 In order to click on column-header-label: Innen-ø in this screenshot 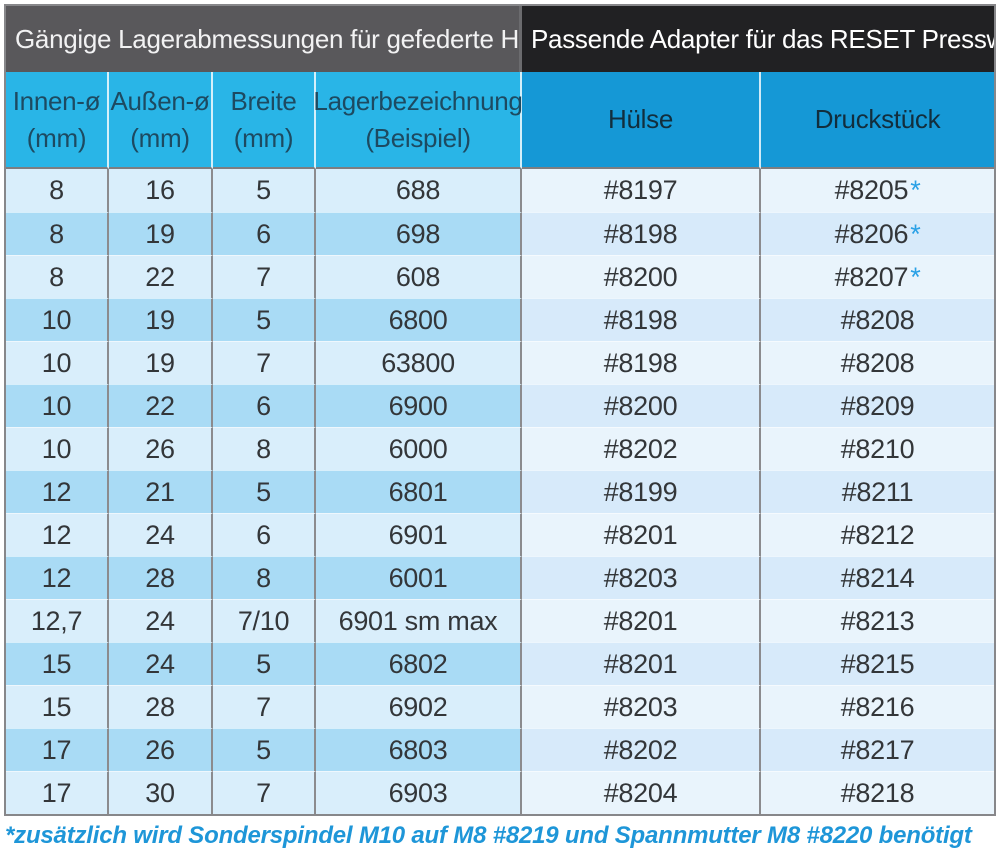, I will do `click(56, 100)`.